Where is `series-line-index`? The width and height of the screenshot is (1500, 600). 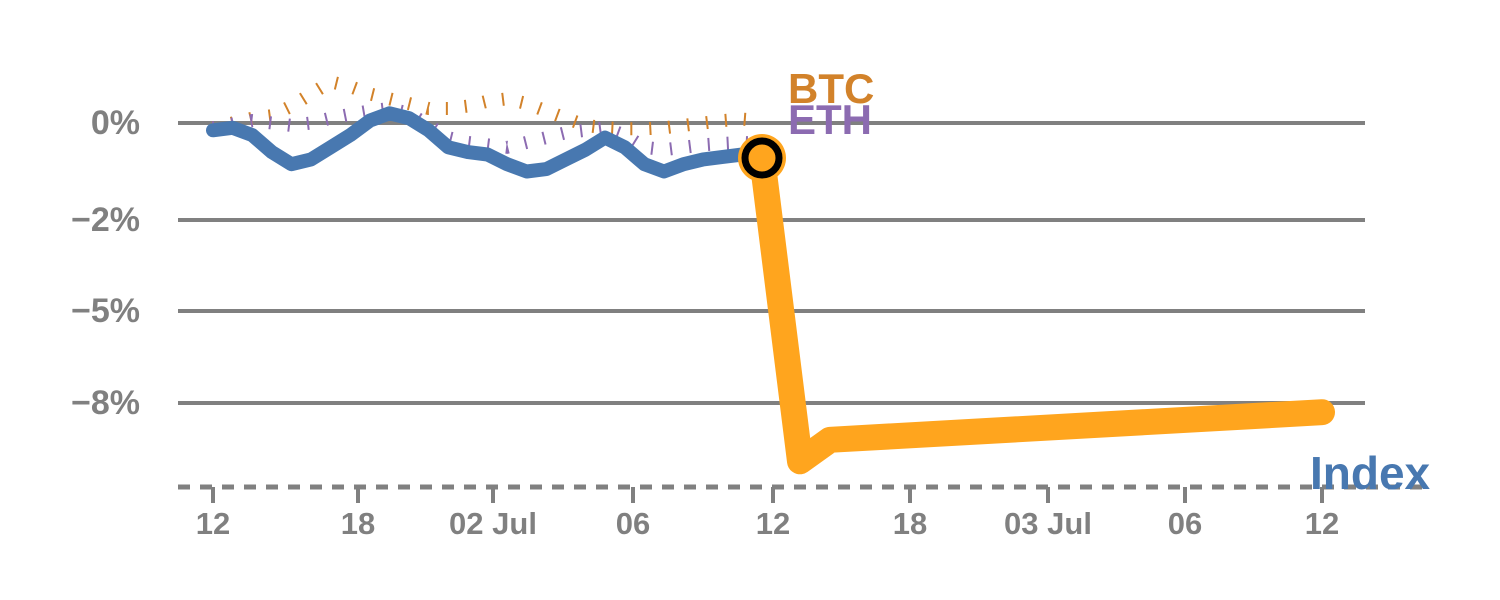
series-line-index is located at coordinates (487, 142).